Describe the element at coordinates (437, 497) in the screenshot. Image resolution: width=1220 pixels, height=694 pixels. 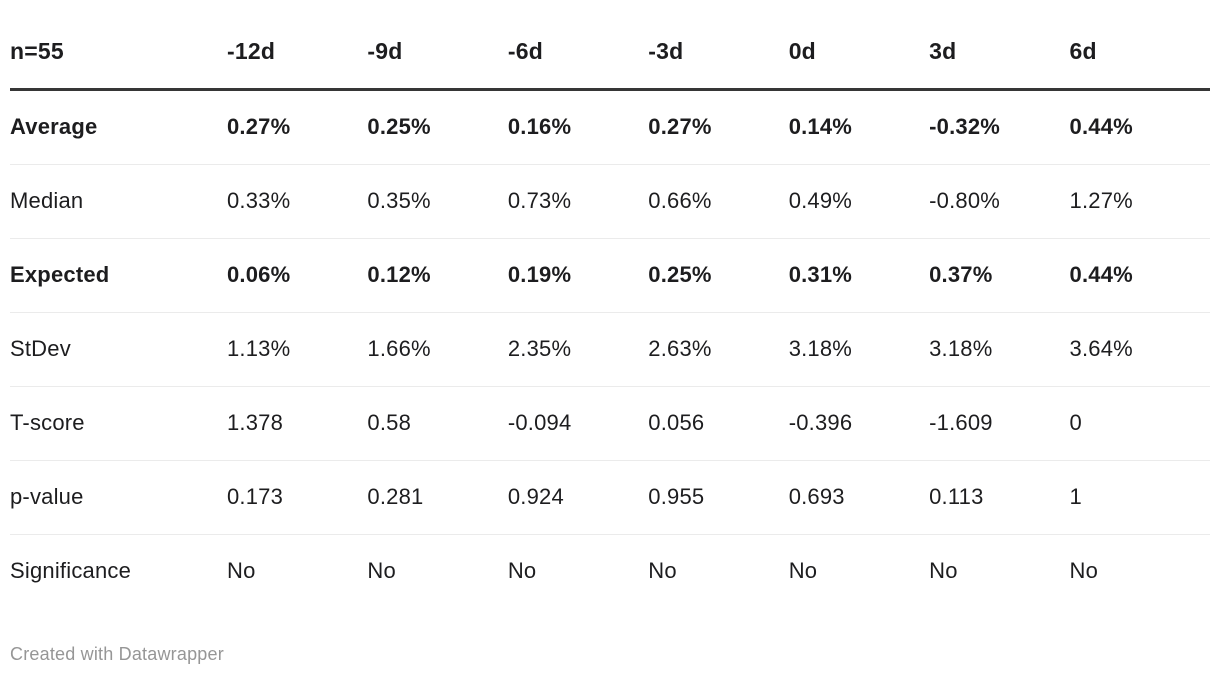
I see `table-cell: 0.281` at that location.